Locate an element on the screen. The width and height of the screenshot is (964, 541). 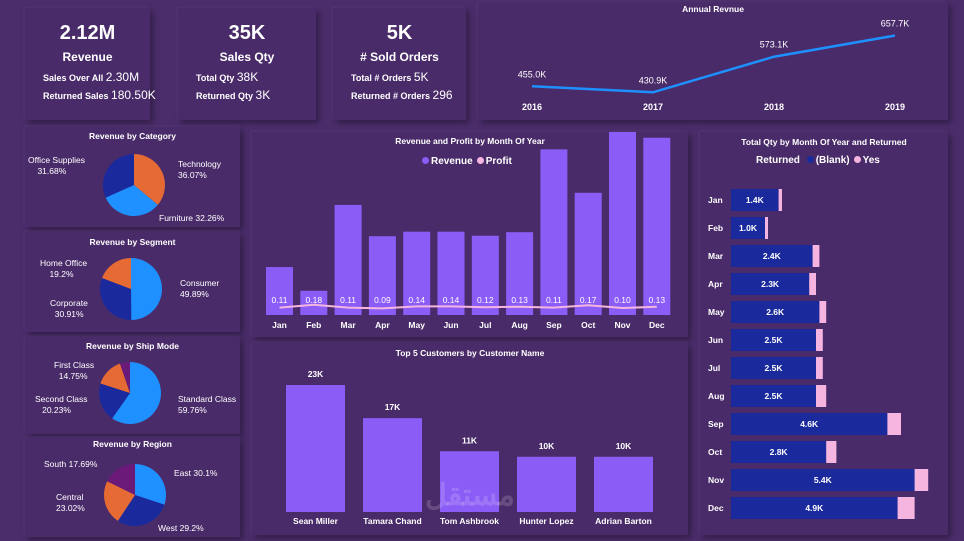
profit-label: 0.17 is located at coordinates (588, 300).